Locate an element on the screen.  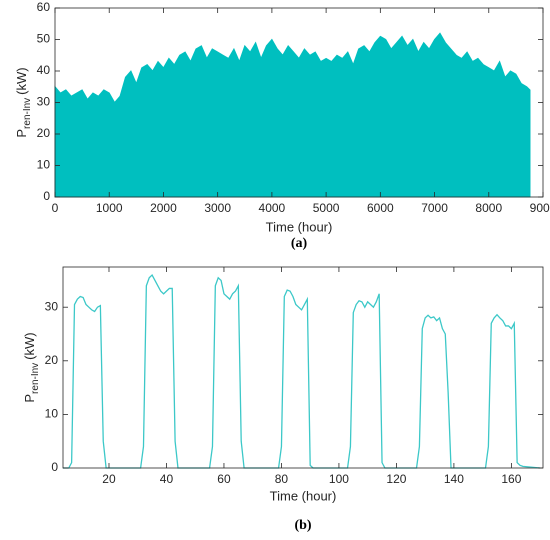
x-tick-label: 1000 is located at coordinates (109, 208).